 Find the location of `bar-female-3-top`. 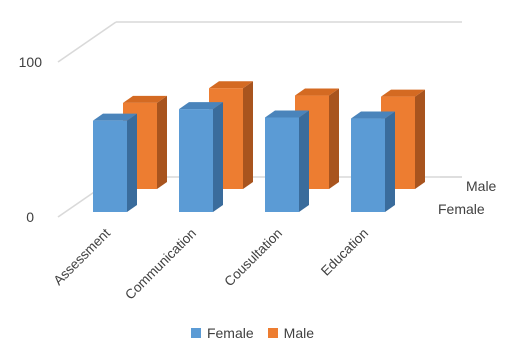

bar-female-3-top is located at coordinates (373, 115).